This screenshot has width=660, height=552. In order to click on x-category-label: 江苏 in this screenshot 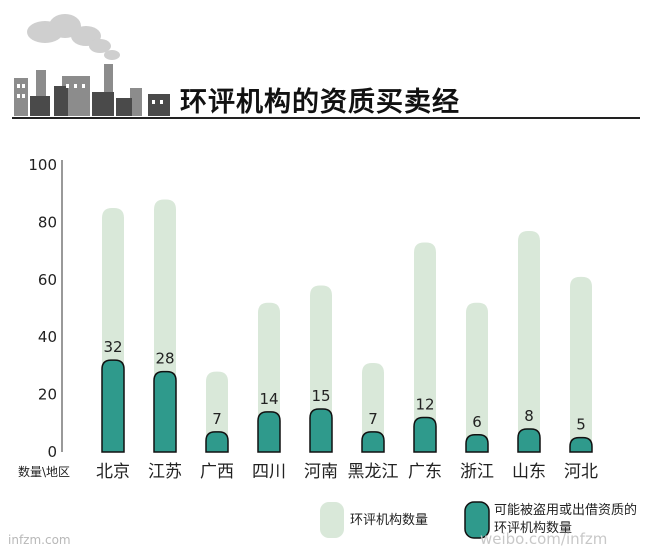, I will do `click(165, 472)`.